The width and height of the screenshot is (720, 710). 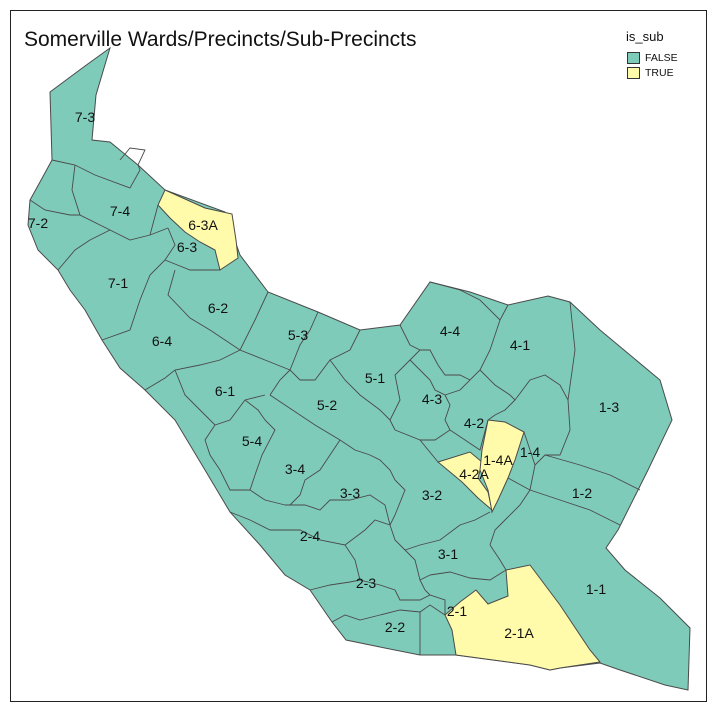 What do you see at coordinates (366, 583) in the screenshot?
I see `precinct-label-2-3: 2-3` at bounding box center [366, 583].